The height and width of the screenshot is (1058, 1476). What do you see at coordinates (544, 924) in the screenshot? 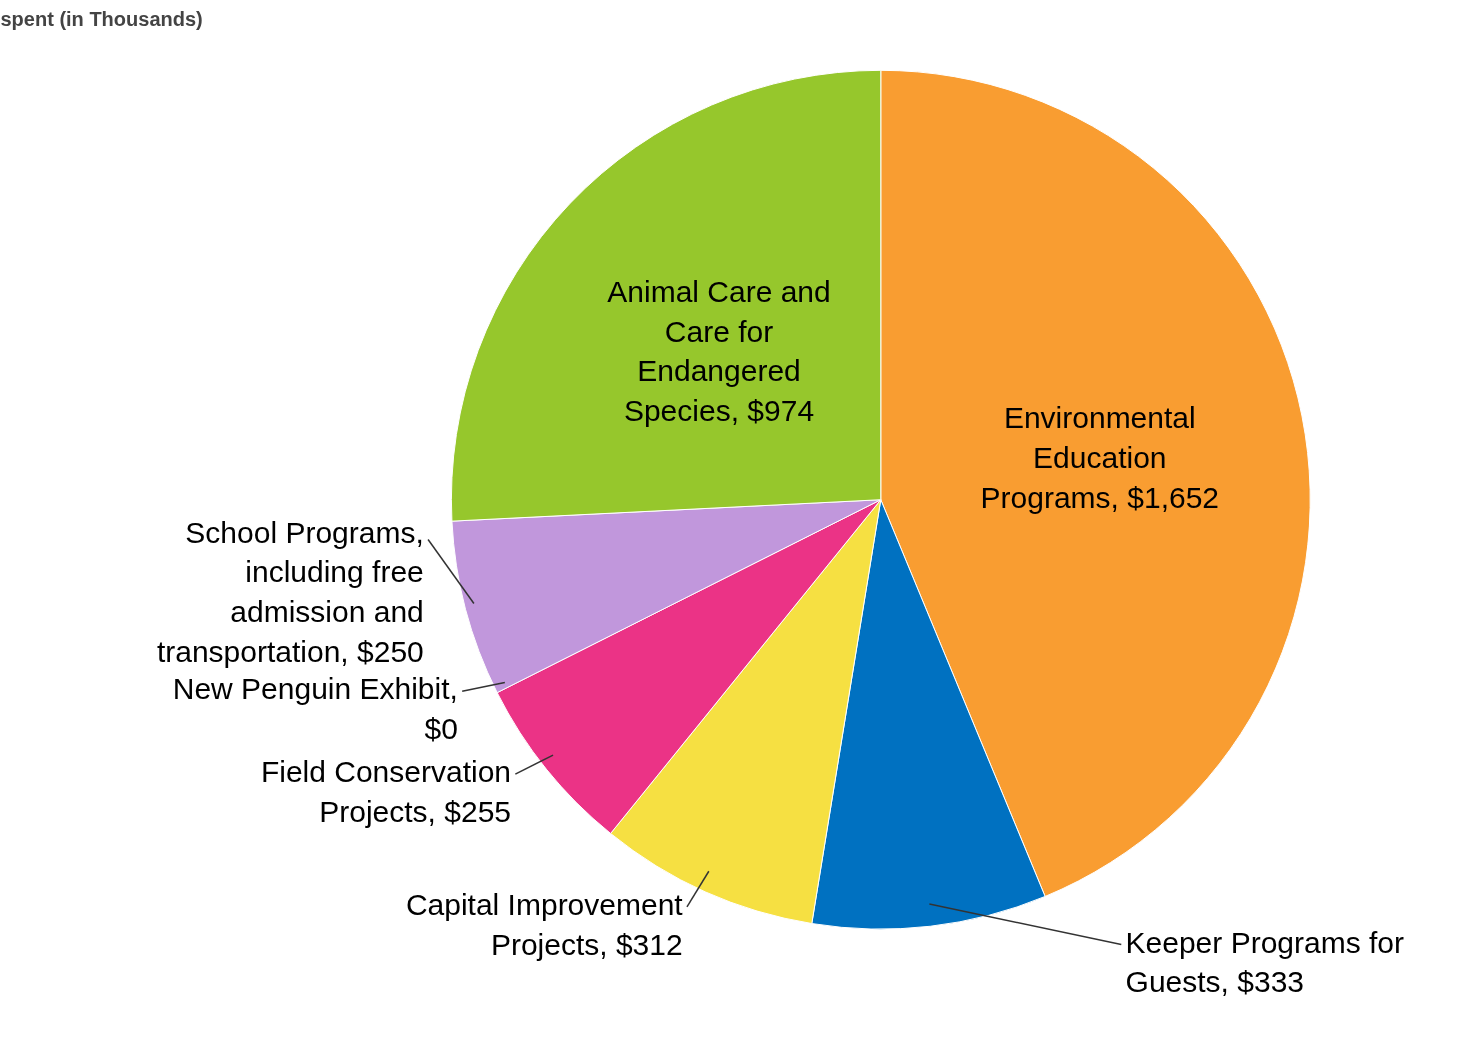
I see `slice-label: Capital Improvement Projects, $312` at bounding box center [544, 924].